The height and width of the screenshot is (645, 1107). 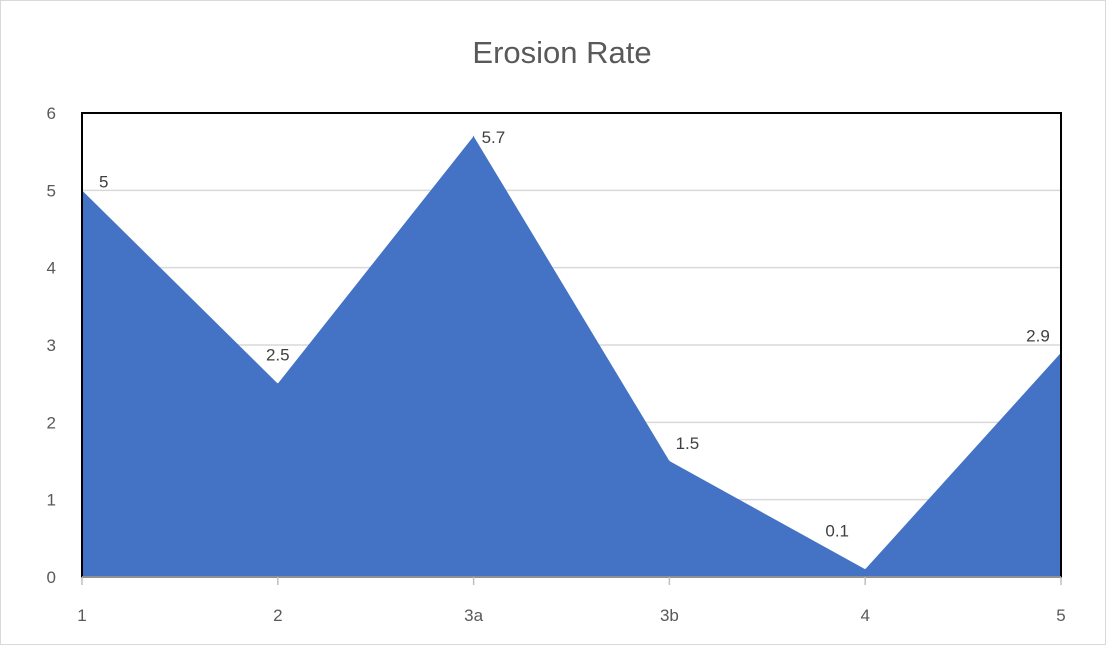 I want to click on data-label: 2.9, so click(x=1038, y=336).